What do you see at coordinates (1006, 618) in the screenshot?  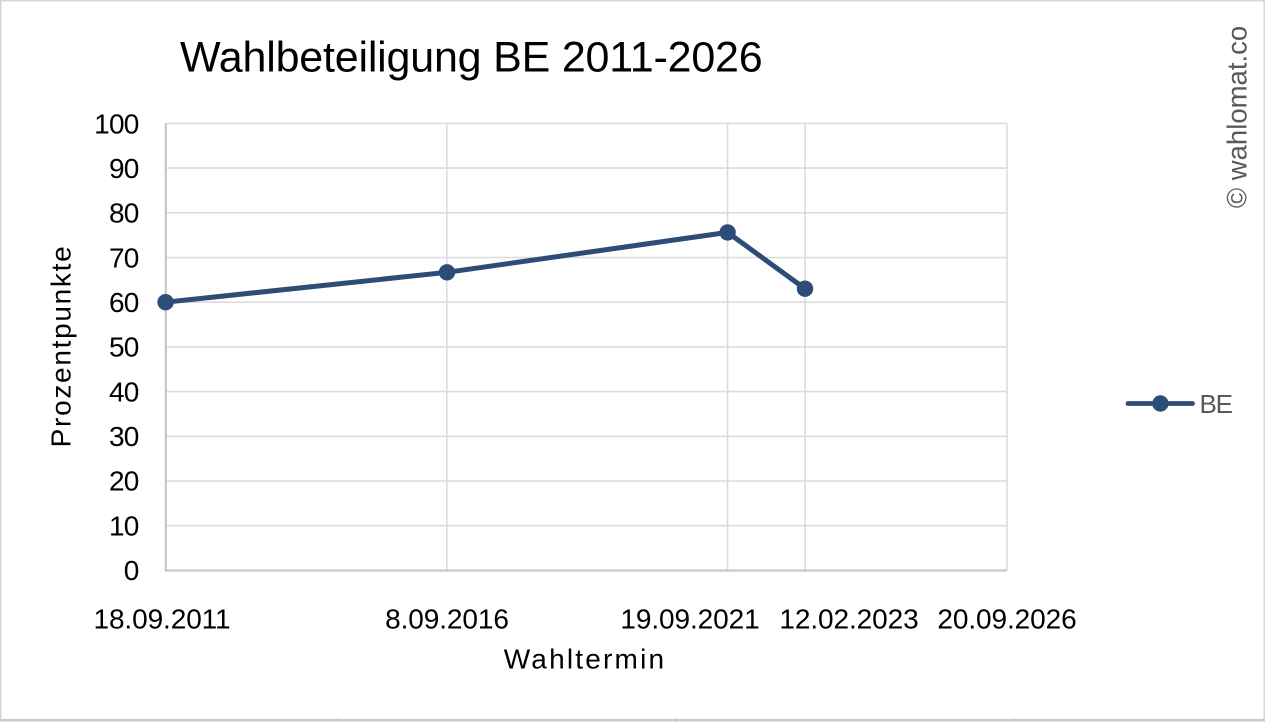 I see `svg-text: 20.09.2026` at bounding box center [1006, 618].